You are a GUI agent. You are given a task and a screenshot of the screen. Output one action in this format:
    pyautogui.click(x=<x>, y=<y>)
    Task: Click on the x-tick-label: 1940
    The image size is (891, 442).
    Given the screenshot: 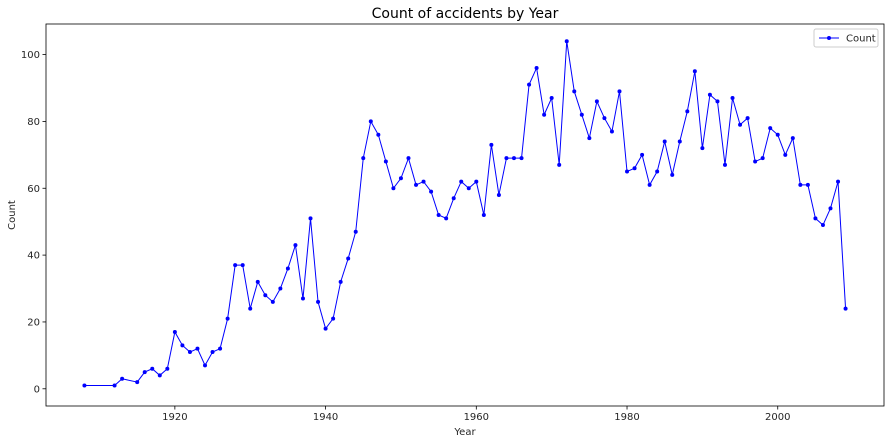 What is the action you would take?
    pyautogui.click(x=325, y=417)
    